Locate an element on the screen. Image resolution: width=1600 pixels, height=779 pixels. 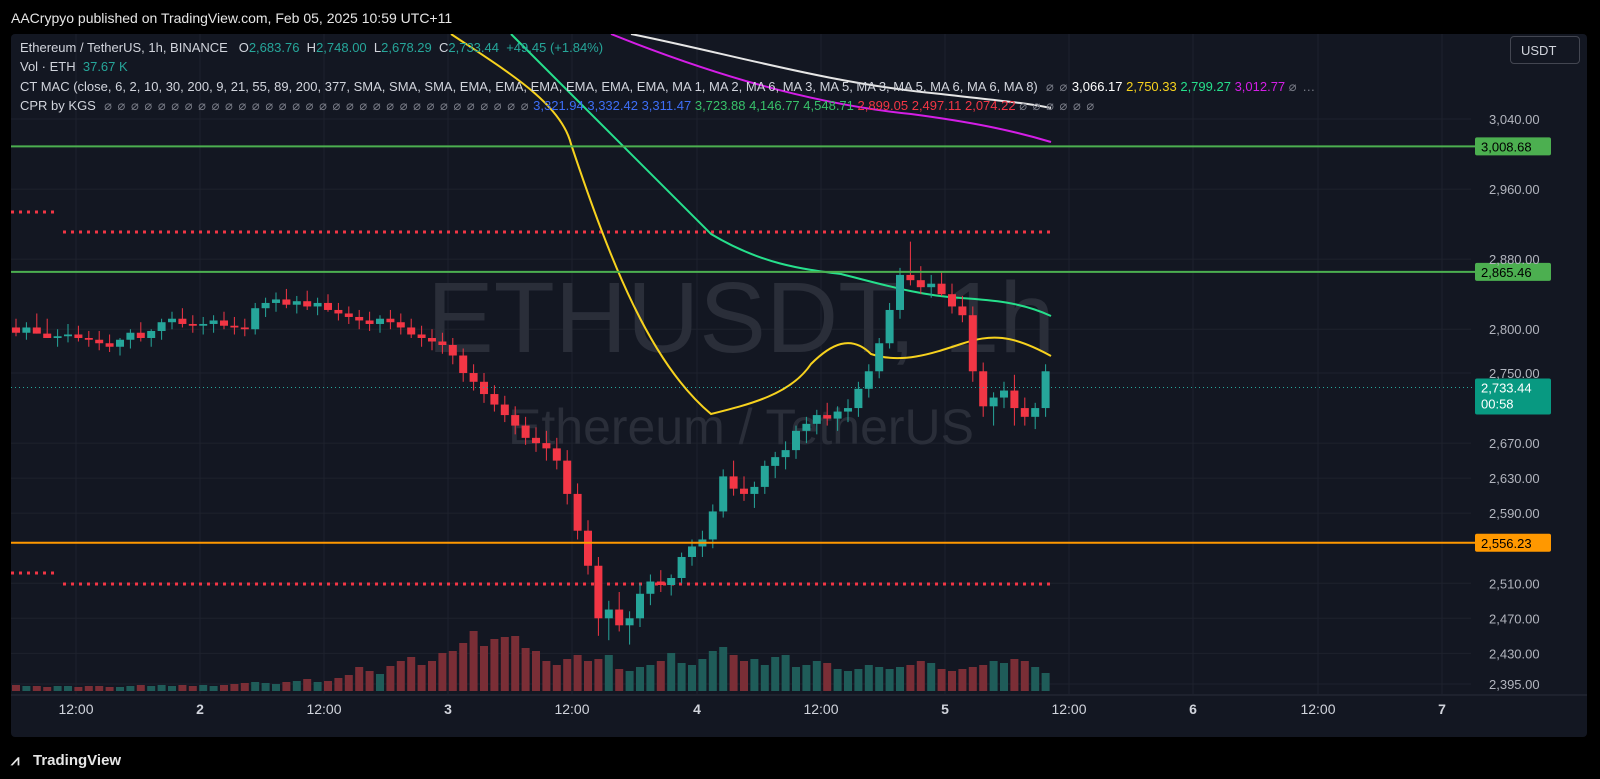
hidden-value-icons: ⌀ ⌀ ⌀ ⌀ ⌀ ⌀ is located at coordinates (1057, 105).